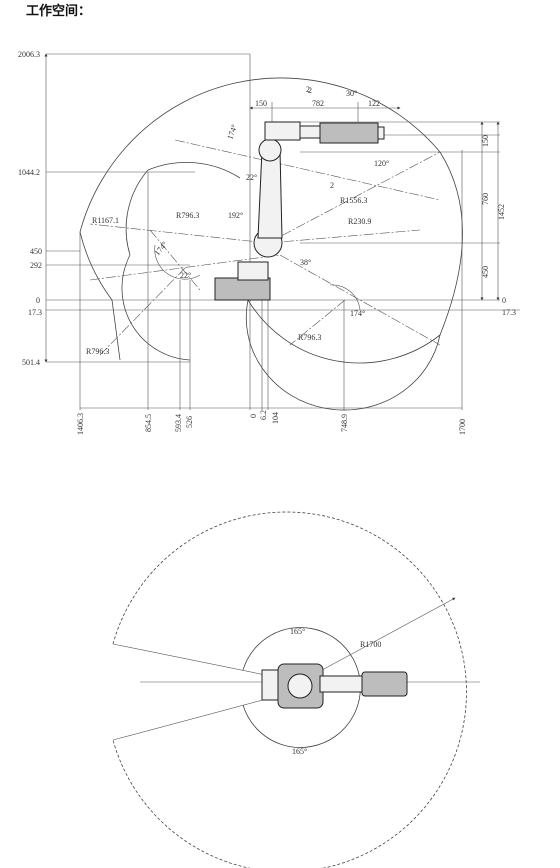  What do you see at coordinates (31, 362) in the screenshot?
I see `label-501: 501.4` at bounding box center [31, 362].